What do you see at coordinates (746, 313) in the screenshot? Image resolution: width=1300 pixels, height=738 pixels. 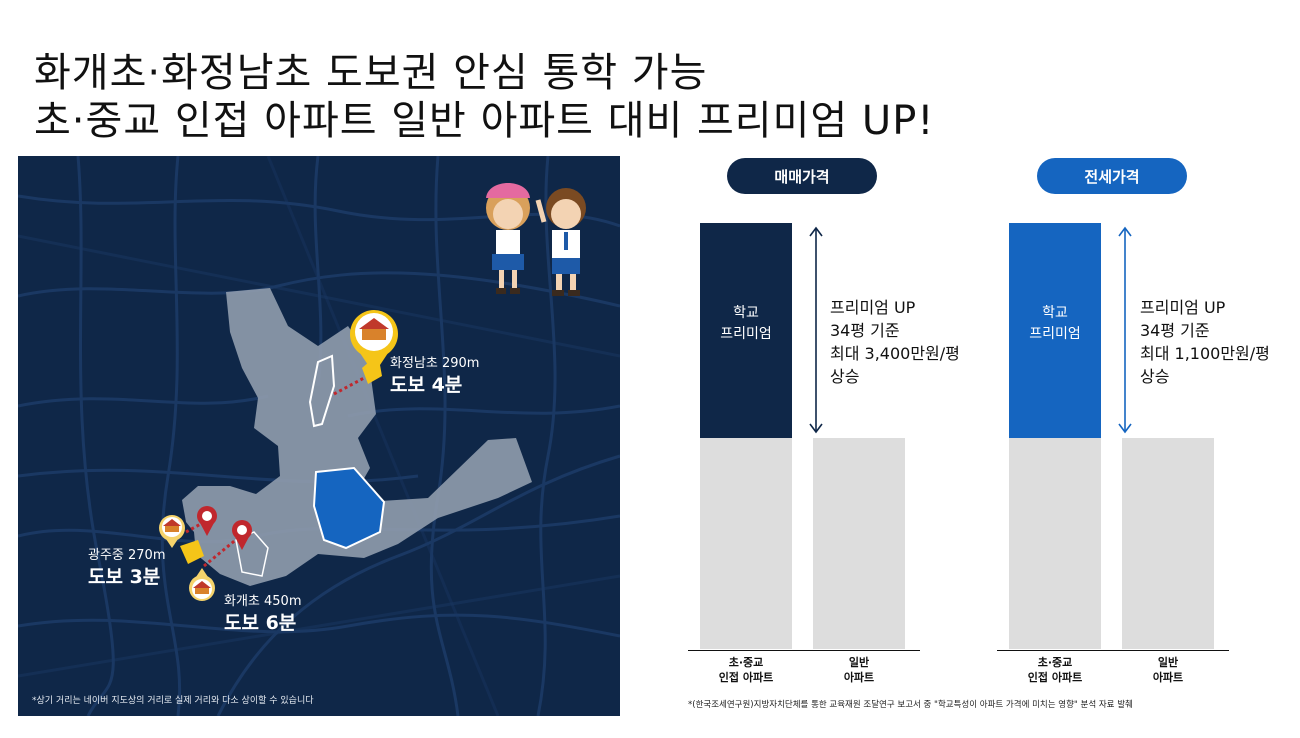 I see `sale-premium-bar-label-1: 학교` at bounding box center [746, 313].